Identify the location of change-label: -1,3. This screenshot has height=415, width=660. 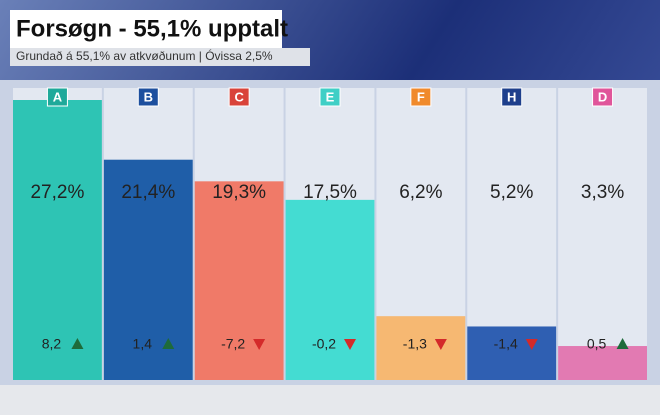
(415, 344).